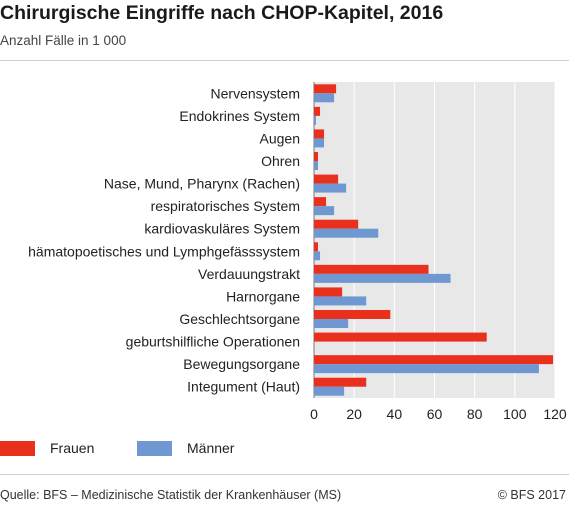 This screenshot has width=569, height=505. Describe the element at coordinates (284, 450) in the screenshot. I see `chart-legend: Frauen Männer` at that location.